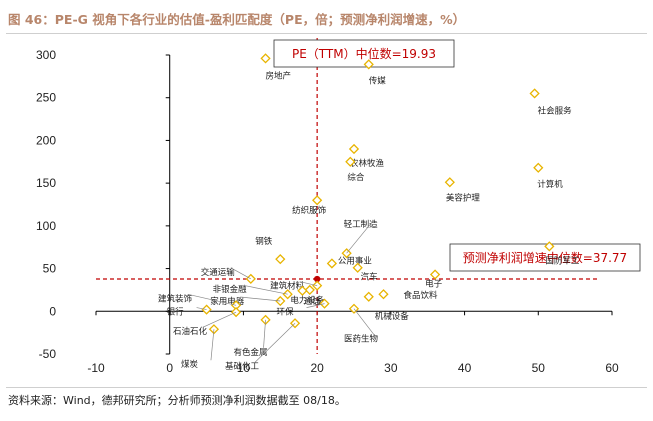 The image size is (653, 421). I want to click on data-point-label: 社会服务, so click(555, 110).